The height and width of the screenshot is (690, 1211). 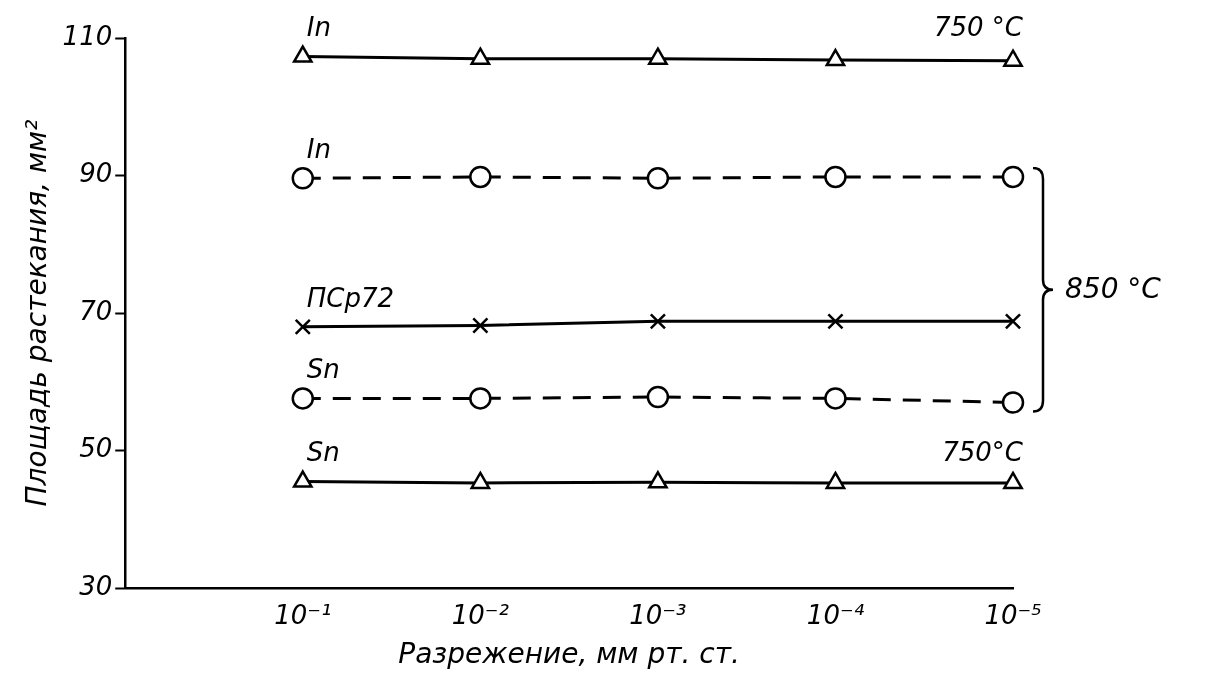 What do you see at coordinates (978, 27) in the screenshot?
I see `annotation: 750 °C` at bounding box center [978, 27].